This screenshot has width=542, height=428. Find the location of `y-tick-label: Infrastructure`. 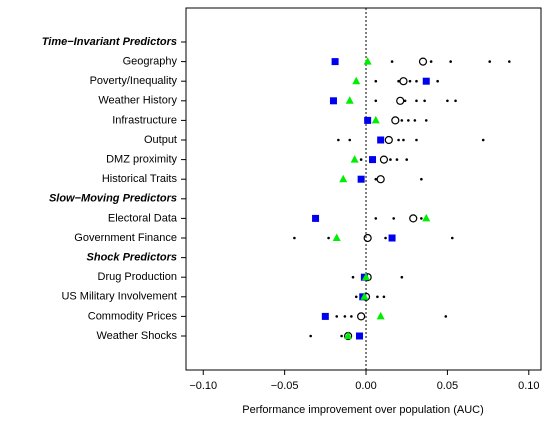

y-tick-label: Infrastructure is located at coordinates (144, 120).